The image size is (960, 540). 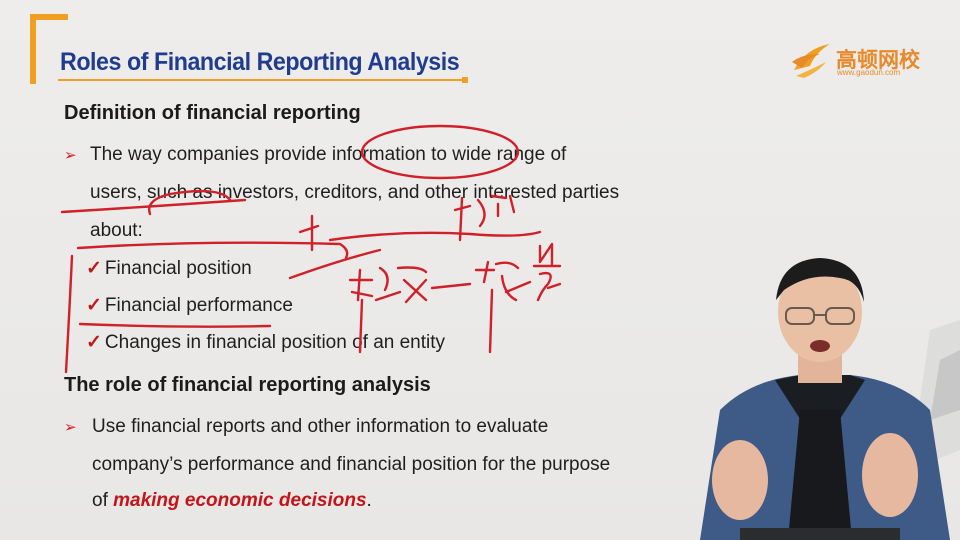 What do you see at coordinates (49, 17) in the screenshot?
I see `title-frame-top` at bounding box center [49, 17].